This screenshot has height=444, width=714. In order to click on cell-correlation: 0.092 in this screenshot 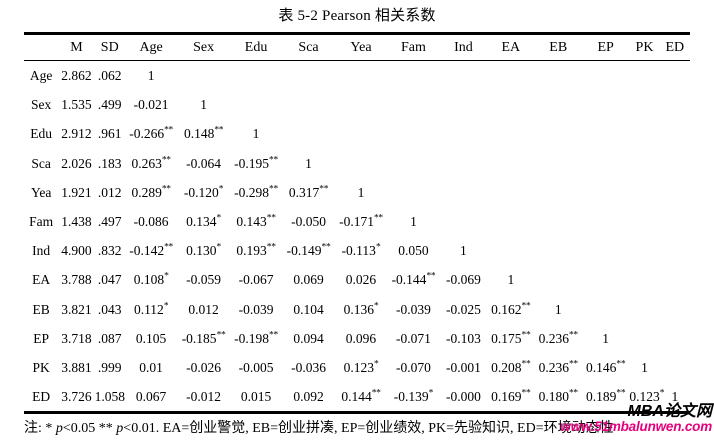, I will do `click(308, 397)`.